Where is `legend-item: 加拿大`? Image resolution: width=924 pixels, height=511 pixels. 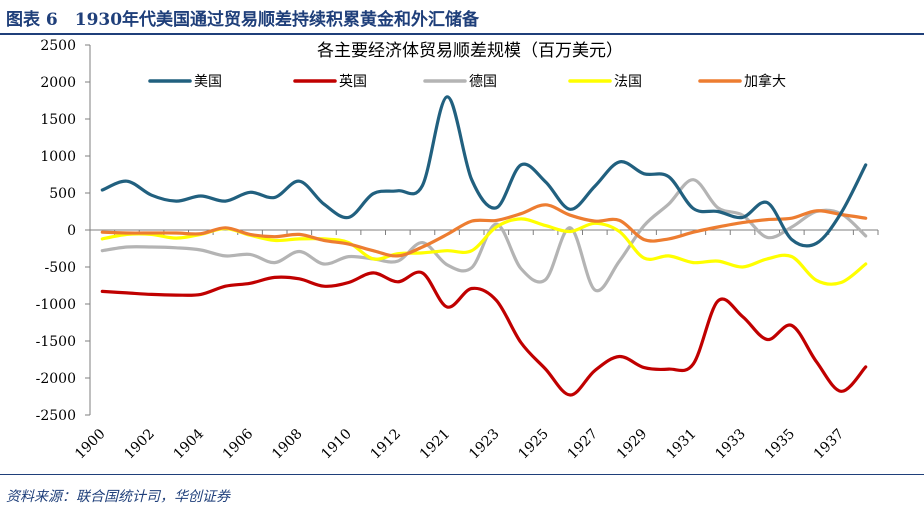
legend-item: 加拿大 is located at coordinates (742, 81).